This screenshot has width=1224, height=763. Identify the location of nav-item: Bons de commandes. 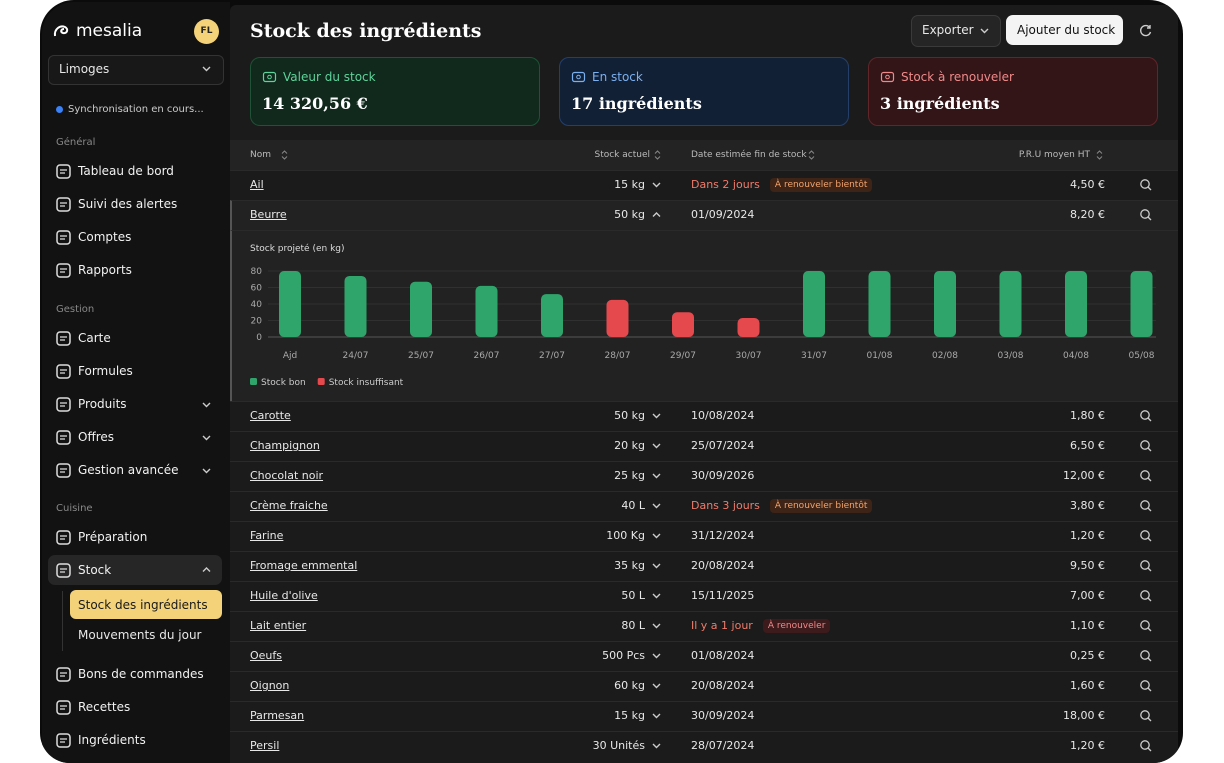
(141, 674).